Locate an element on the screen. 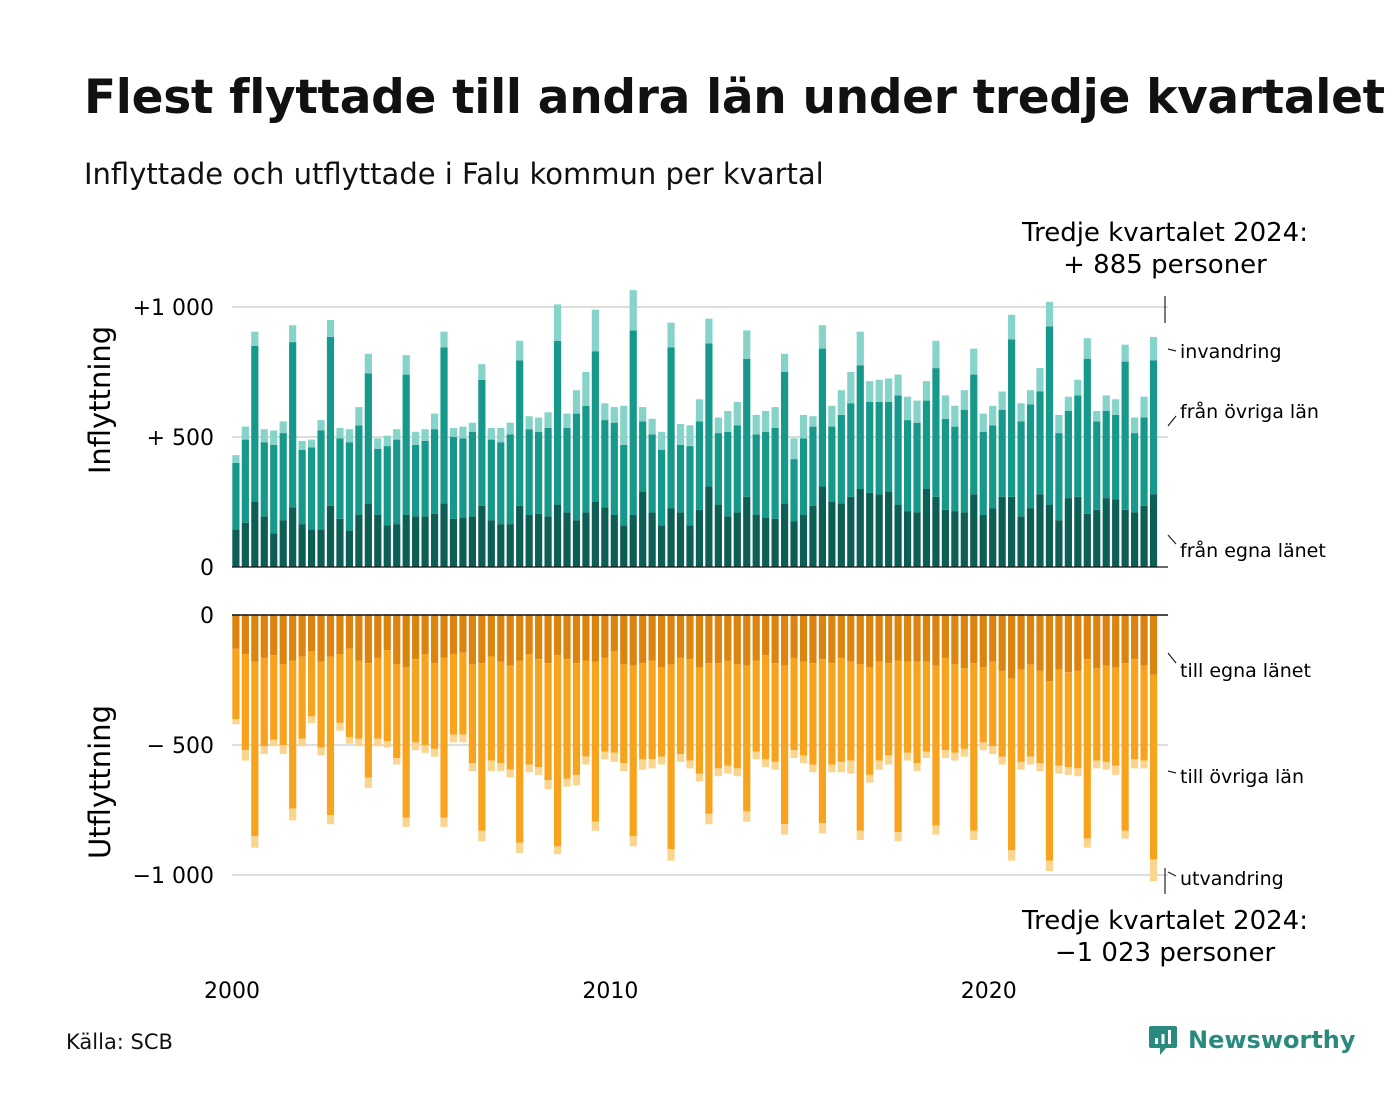 Image resolution: width=1400 pixels, height=1120 pixels. annotation-top-line1: Tredje kvartalet 2024: is located at coordinates (1164, 233).